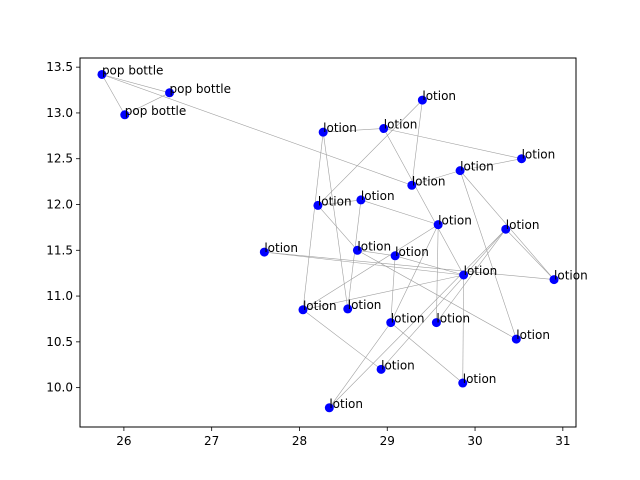 This screenshot has height=480, width=640. Describe the element at coordinates (59, 342) in the screenshot. I see `y-tick-label: 10.5` at that location.